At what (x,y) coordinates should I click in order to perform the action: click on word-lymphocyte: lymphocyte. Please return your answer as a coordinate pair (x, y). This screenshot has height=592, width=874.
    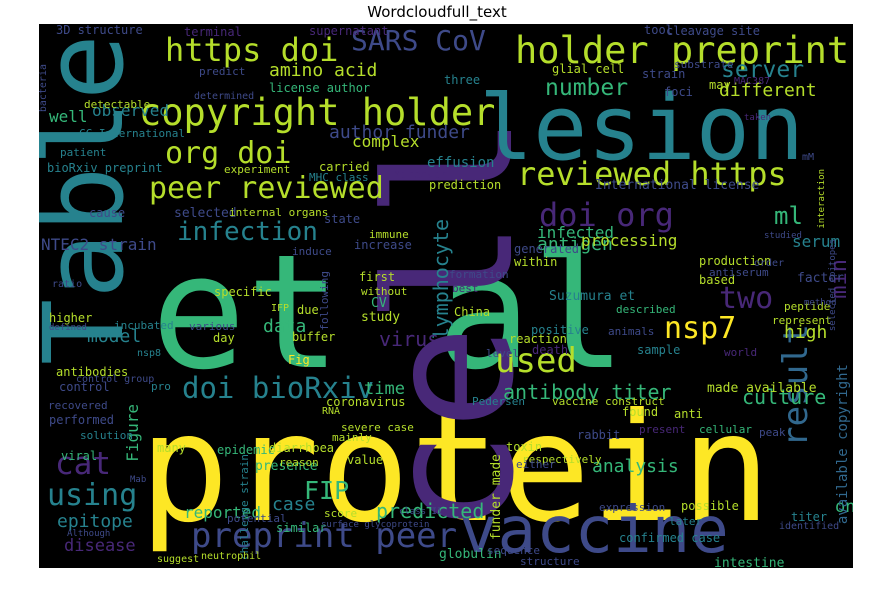
    Looking at the image, I should click on (441, 279).